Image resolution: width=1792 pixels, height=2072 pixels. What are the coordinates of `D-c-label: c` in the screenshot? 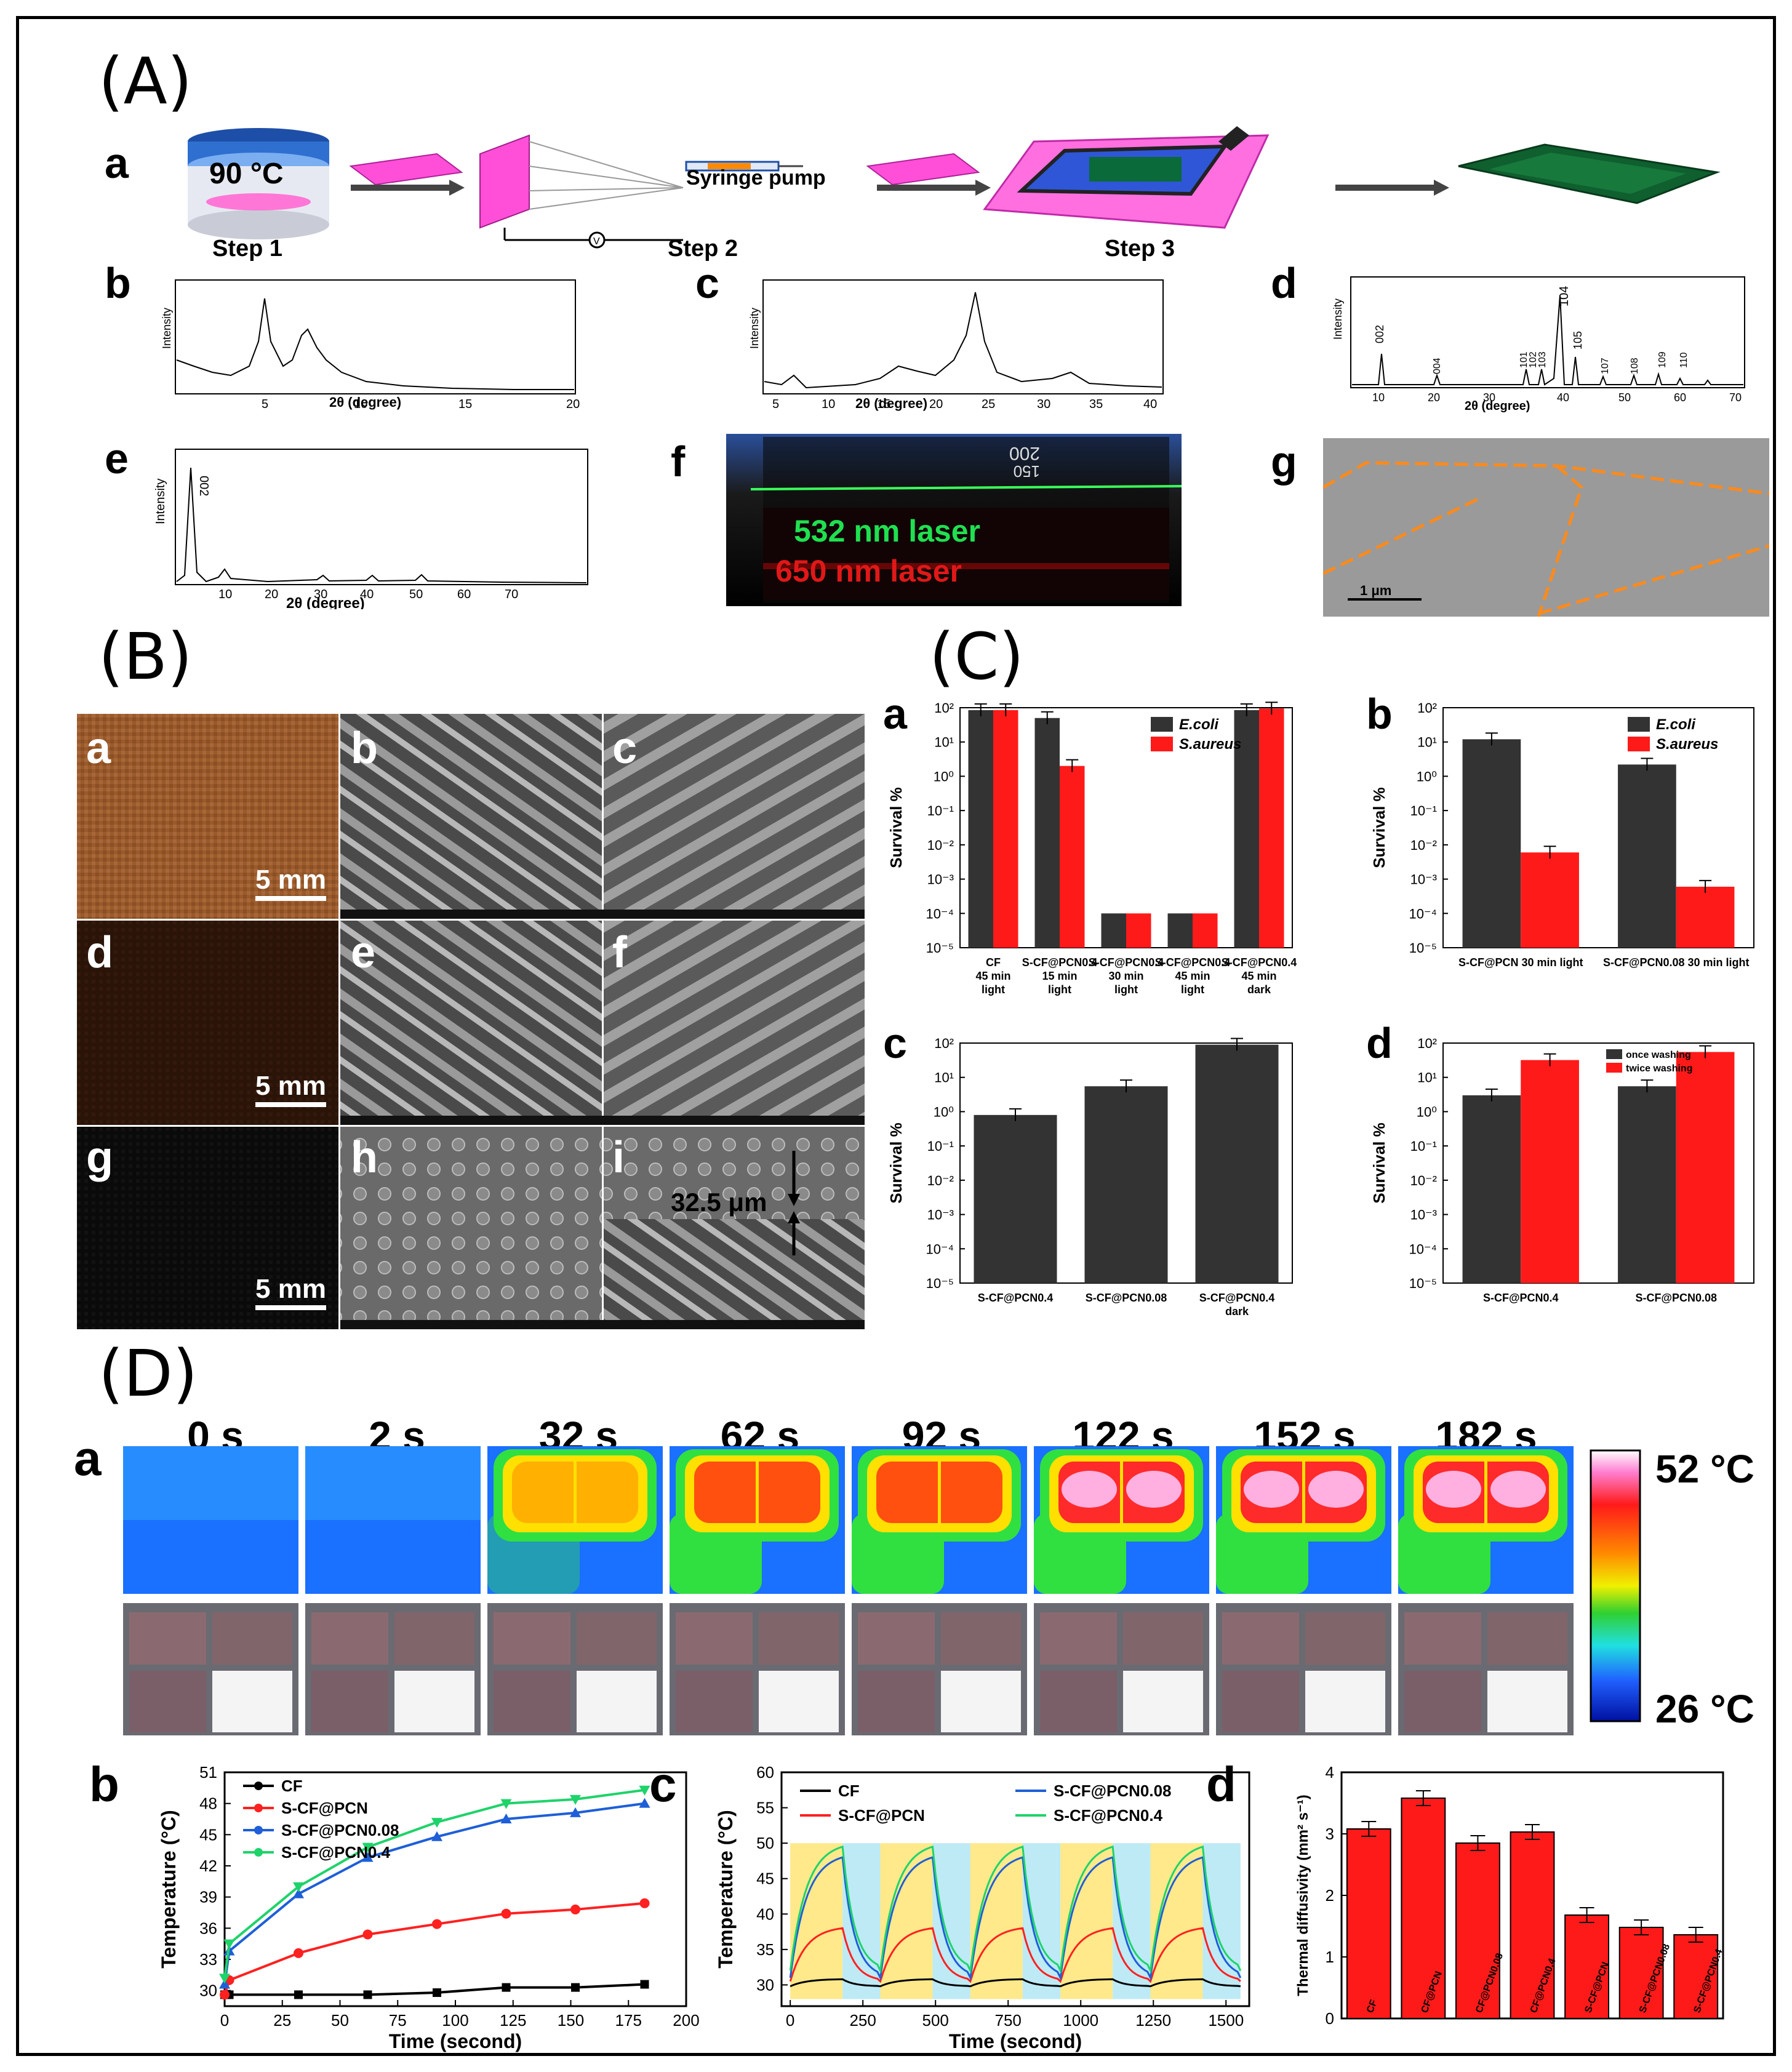 It's located at (663, 1784).